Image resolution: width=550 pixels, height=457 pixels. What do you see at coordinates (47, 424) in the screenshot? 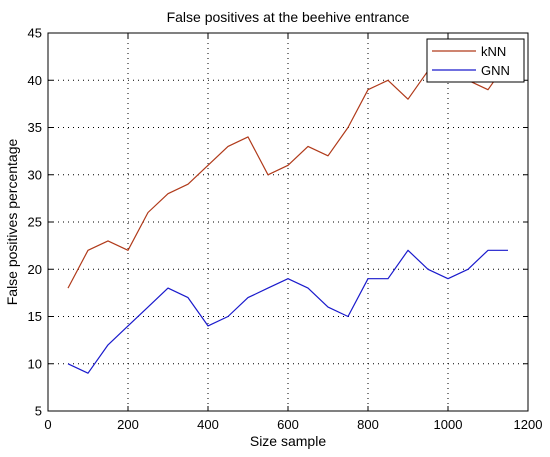
I see `x-tick-label: 0` at bounding box center [47, 424].